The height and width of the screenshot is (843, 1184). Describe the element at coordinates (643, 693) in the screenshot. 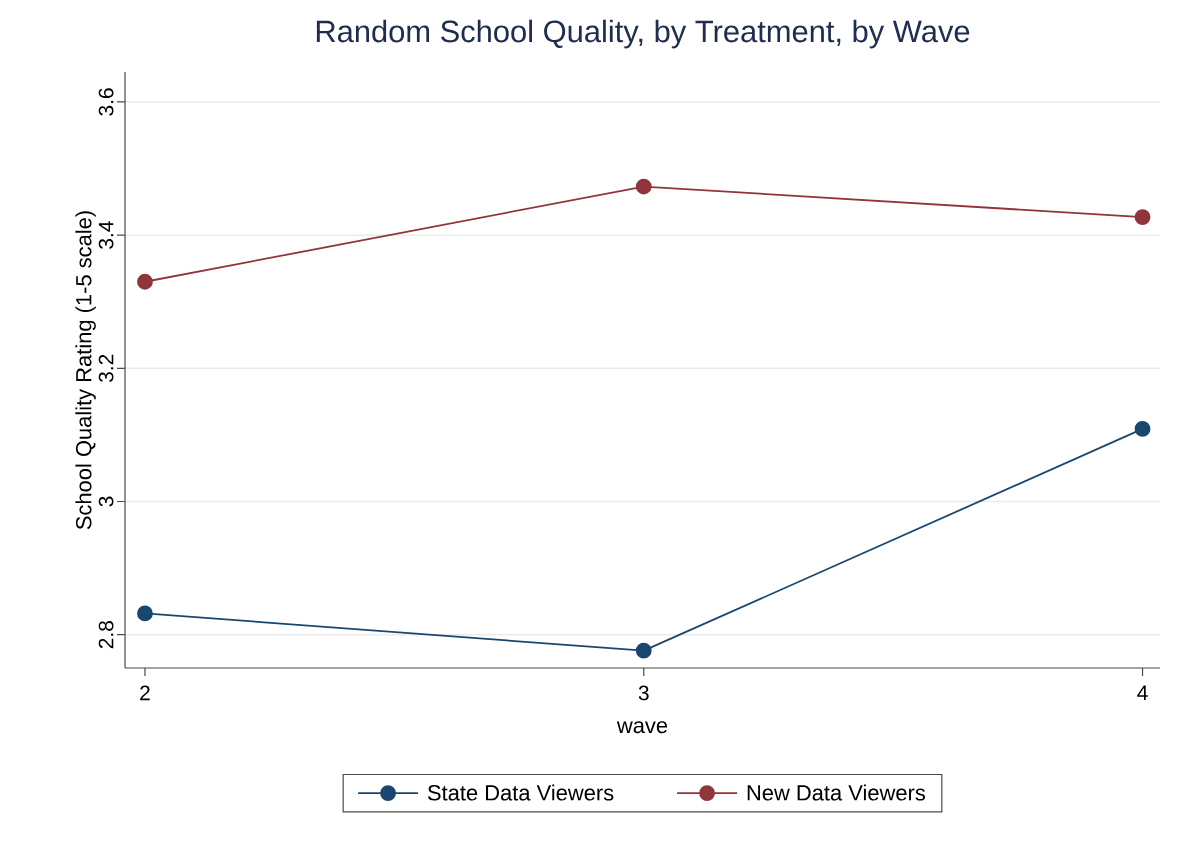

I see `x-tick-label: 3` at that location.